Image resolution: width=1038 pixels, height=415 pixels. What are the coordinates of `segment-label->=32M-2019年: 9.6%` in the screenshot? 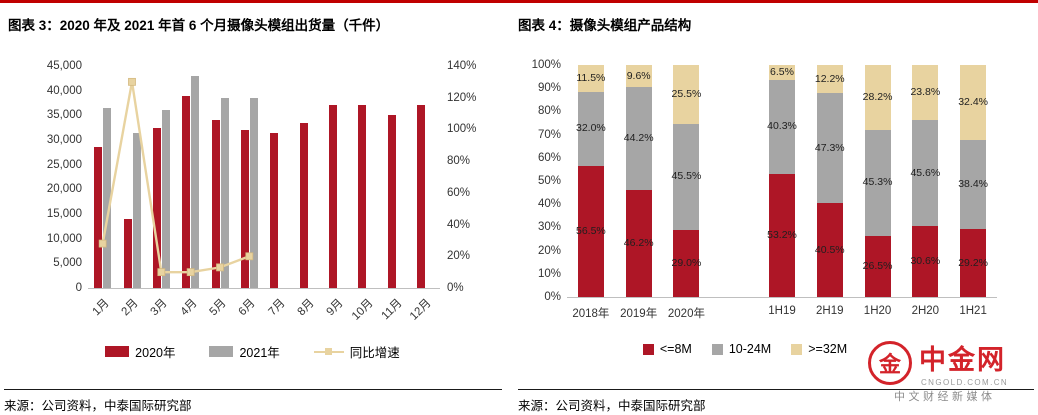 It's located at (638, 75).